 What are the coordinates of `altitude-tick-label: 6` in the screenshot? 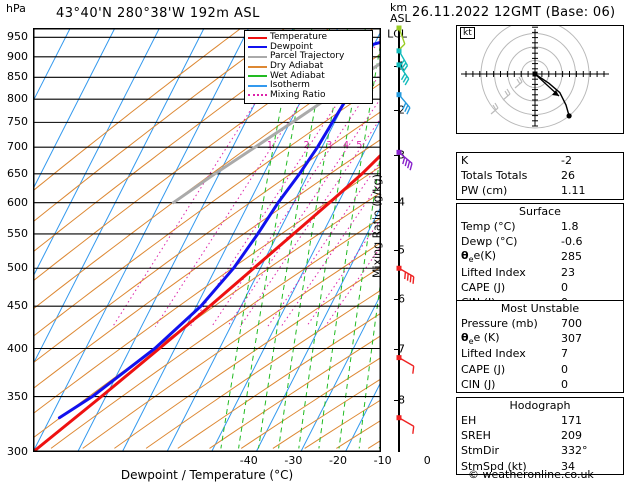 It's located at (401, 299).